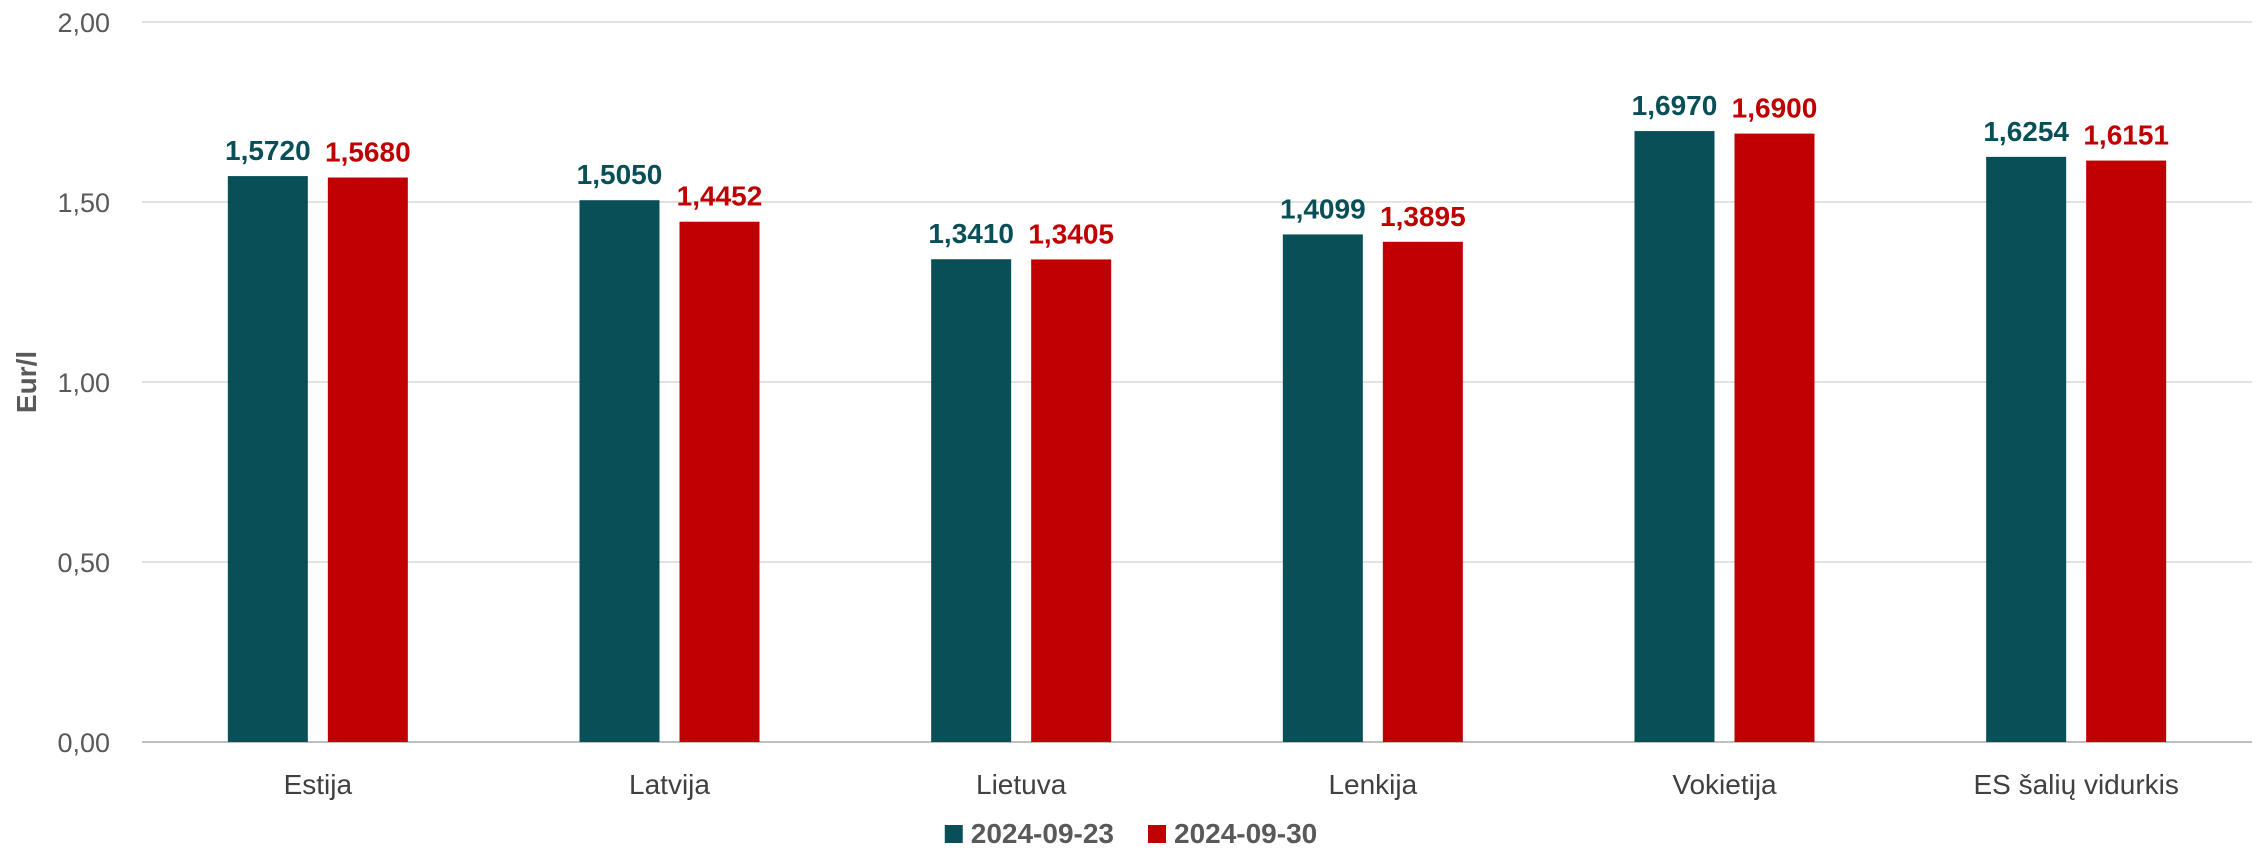 This screenshot has width=2262, height=858. What do you see at coordinates (83, 743) in the screenshot?
I see `y-tick-label: 0,00` at bounding box center [83, 743].